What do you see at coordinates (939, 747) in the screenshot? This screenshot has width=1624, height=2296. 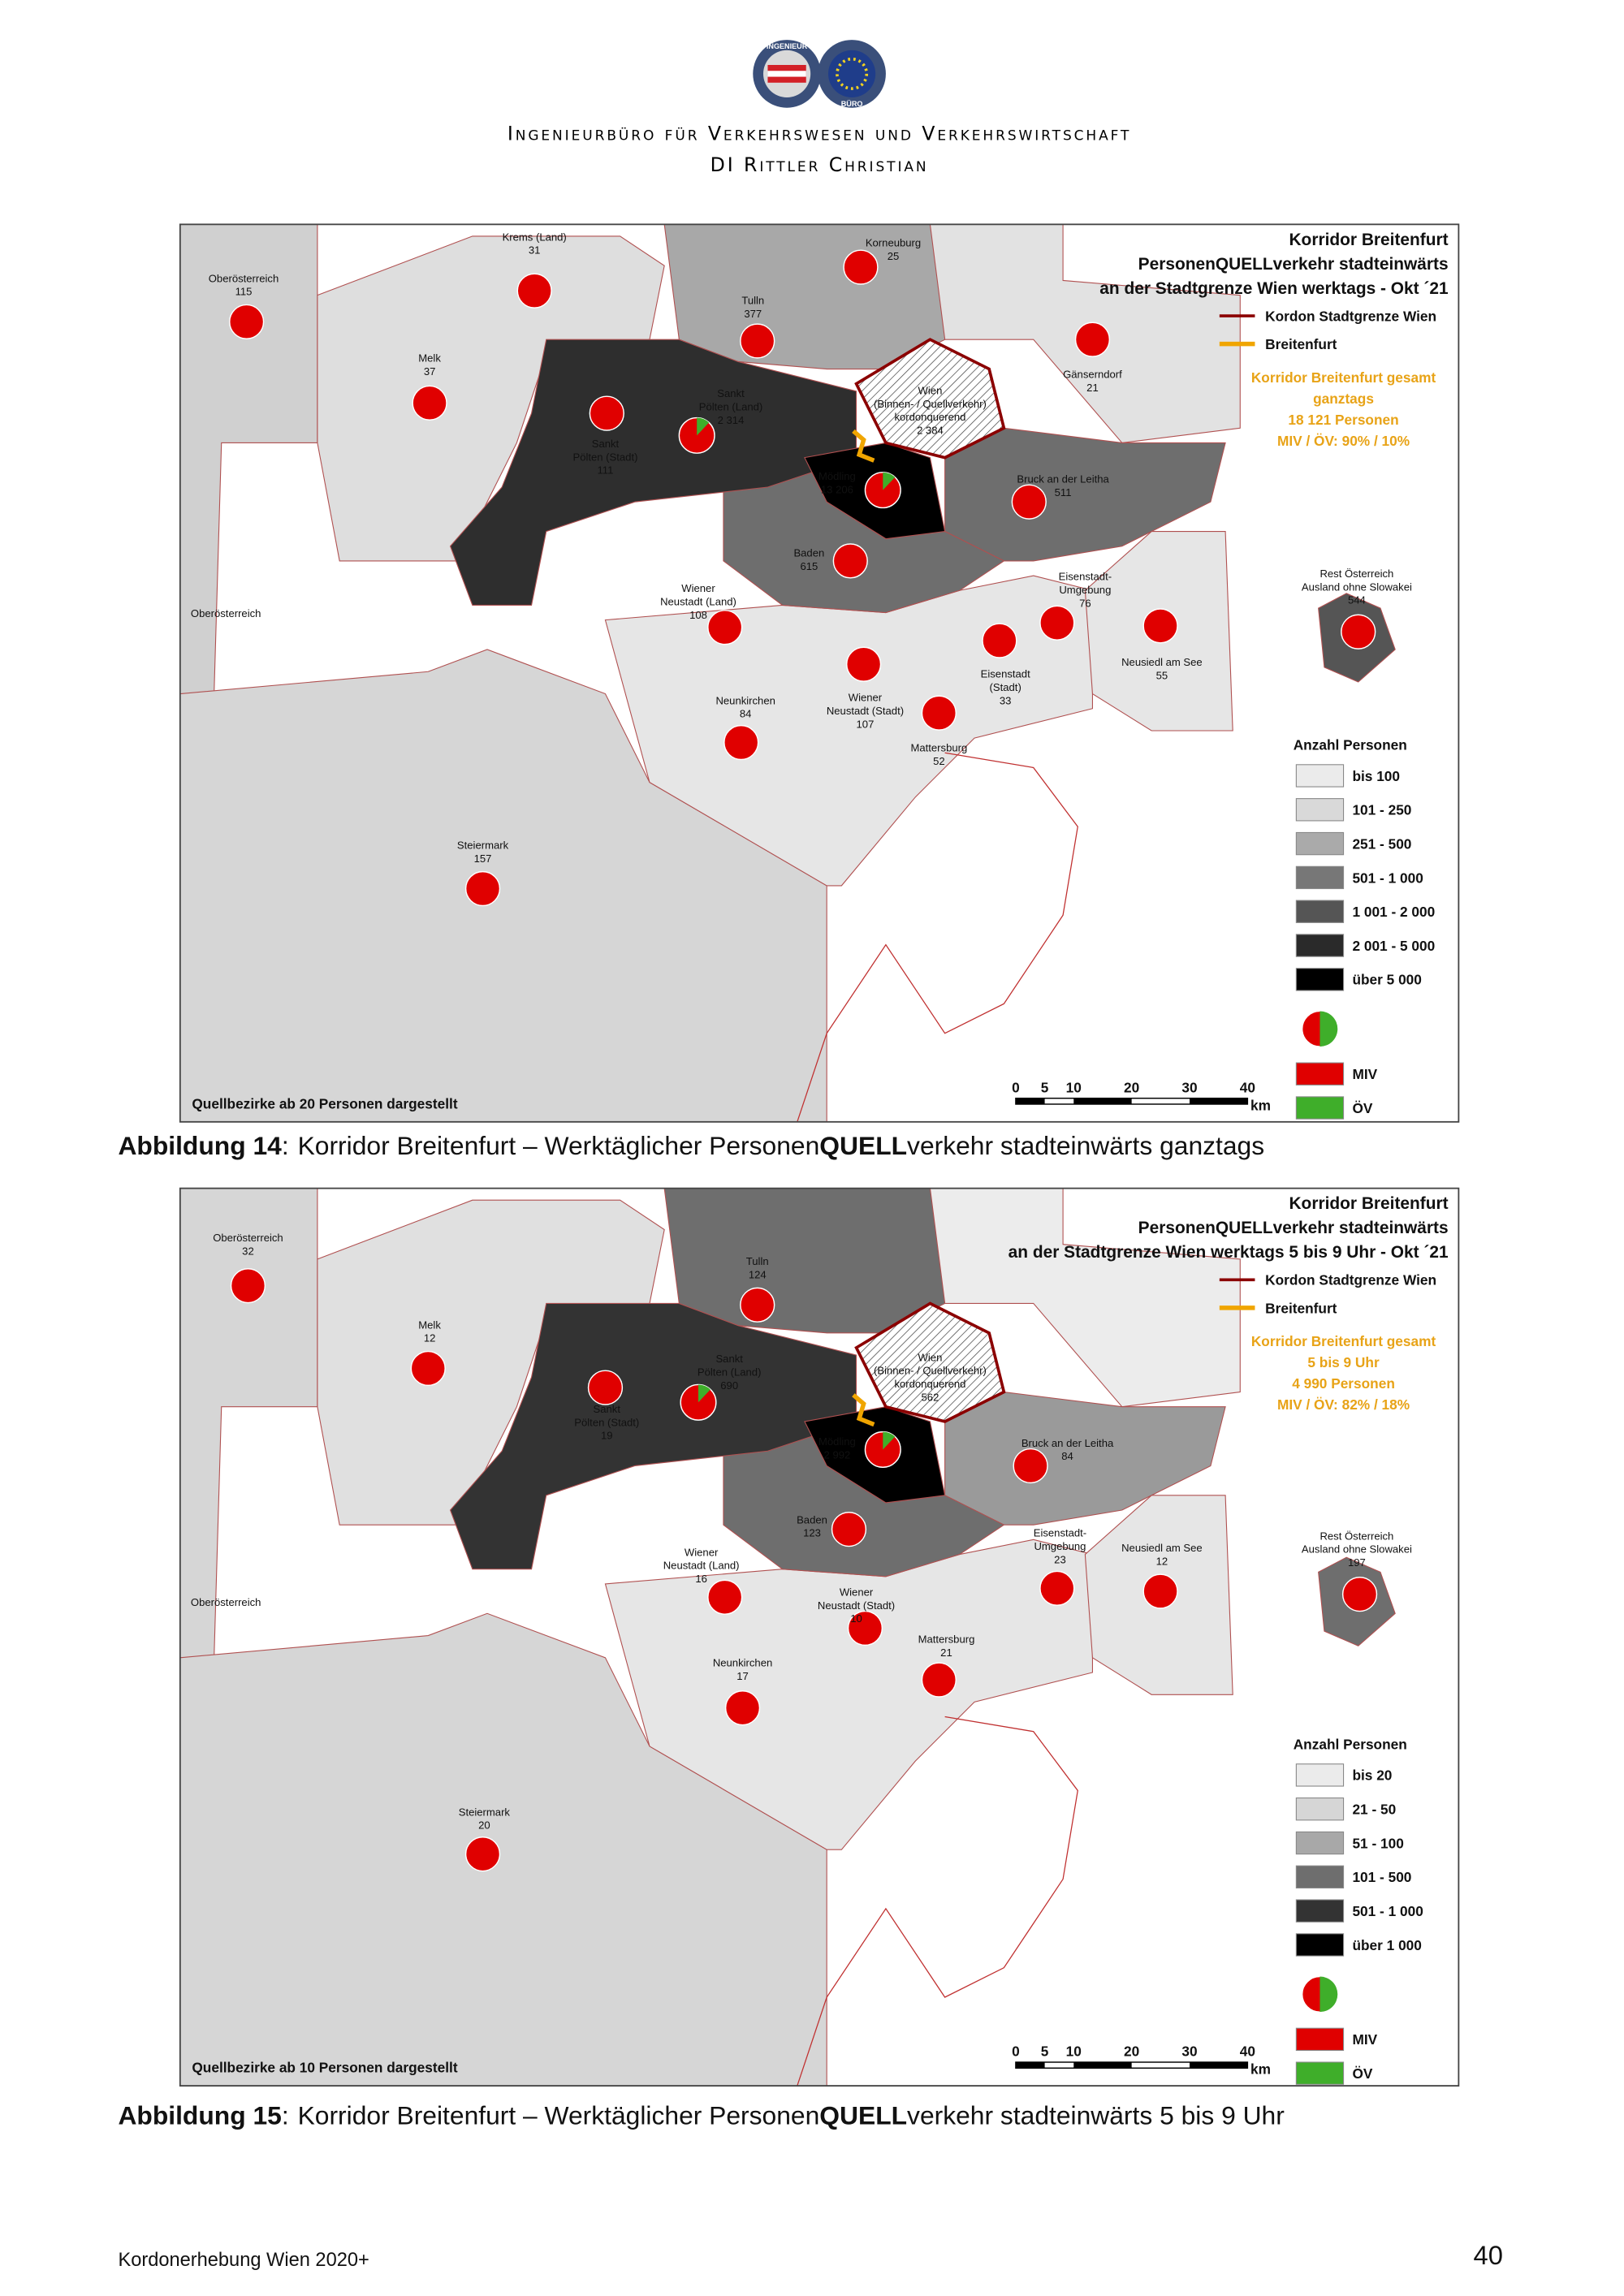 I see `region-name: Mattersburg` at bounding box center [939, 747].